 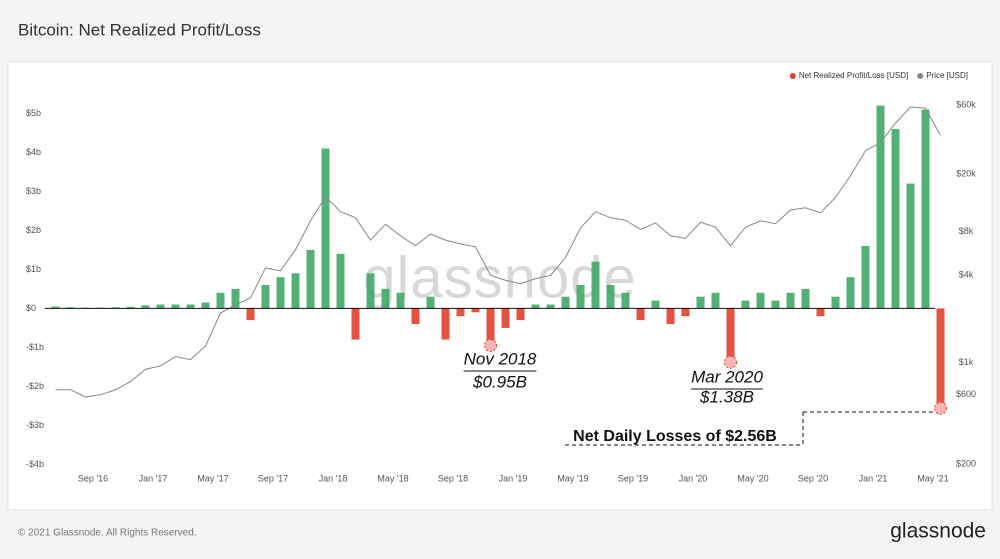 I want to click on y-tick-label: $1b, so click(x=33, y=269).